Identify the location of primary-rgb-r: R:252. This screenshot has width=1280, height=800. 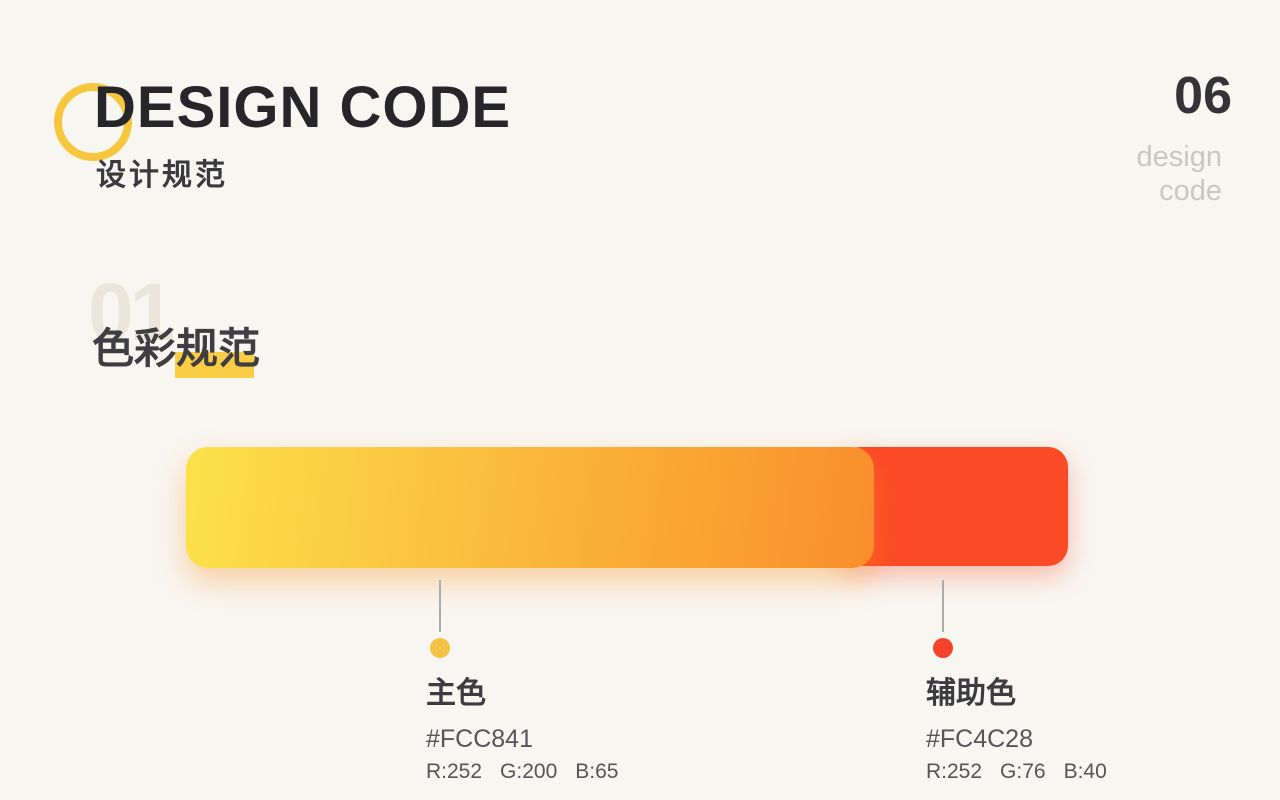
(454, 771).